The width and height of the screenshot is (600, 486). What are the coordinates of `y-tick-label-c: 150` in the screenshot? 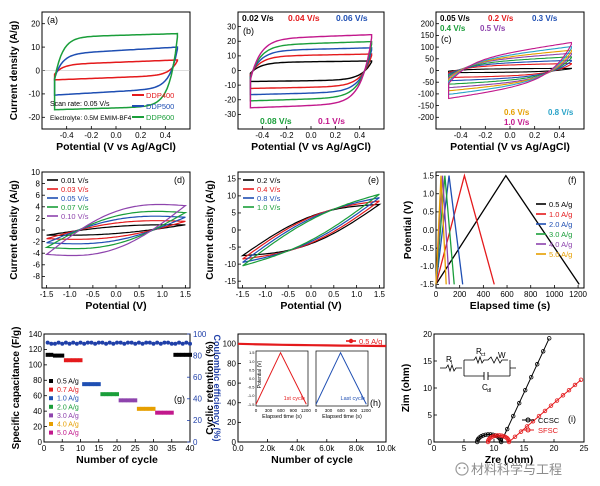 It's located at (428, 35).